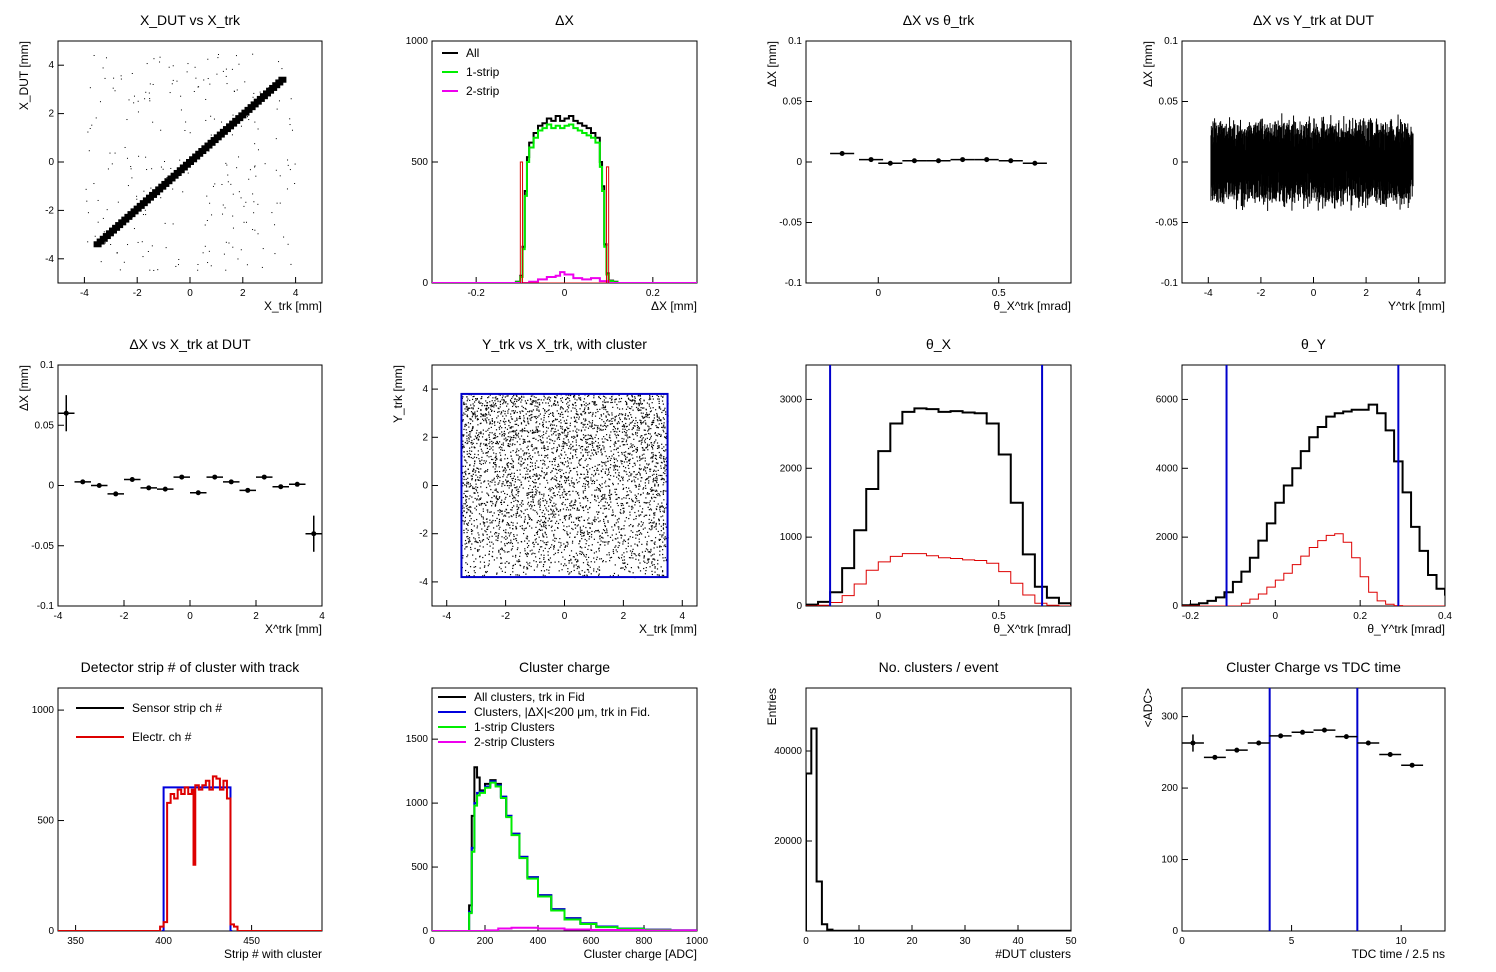 The width and height of the screenshot is (1496, 972). What do you see at coordinates (653, 293) in the screenshot?
I see `x-tick-label: 0.2` at bounding box center [653, 293].